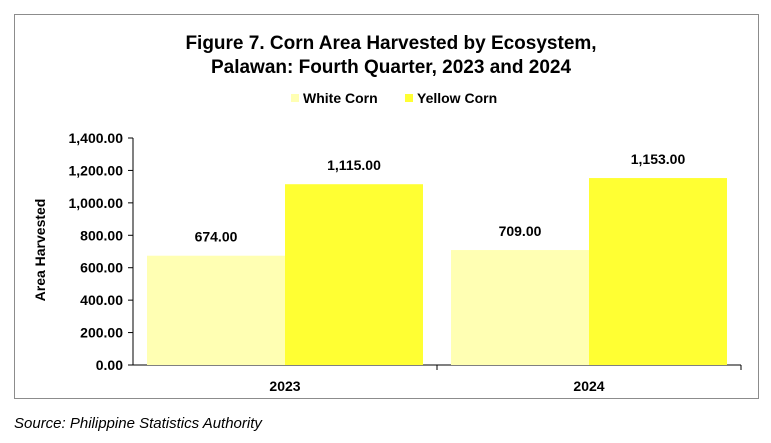 Image resolution: width=771 pixels, height=443 pixels. Describe the element at coordinates (216, 310) in the screenshot. I see `bar-white-corn-2023` at that location.